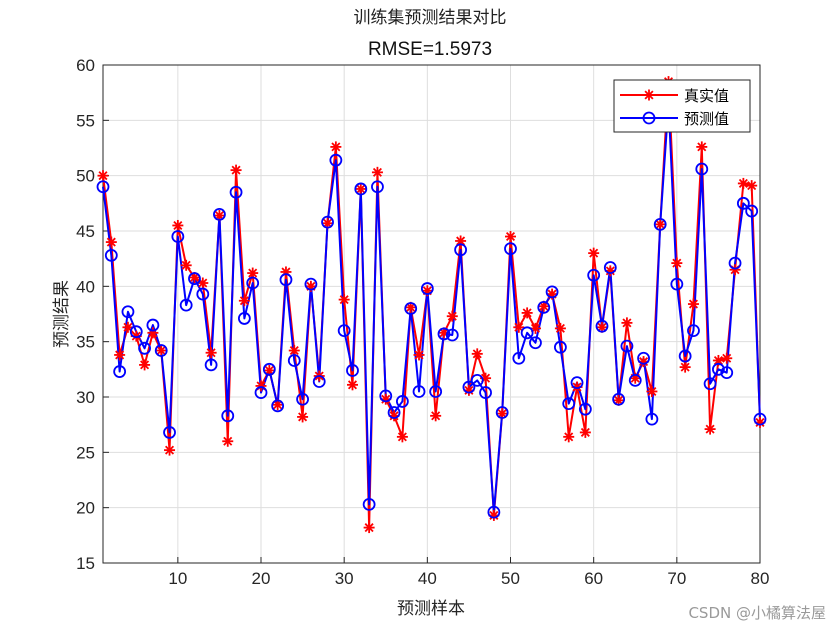  Describe the element at coordinates (85, 563) in the screenshot. I see `y-tick-label: 15` at that location.